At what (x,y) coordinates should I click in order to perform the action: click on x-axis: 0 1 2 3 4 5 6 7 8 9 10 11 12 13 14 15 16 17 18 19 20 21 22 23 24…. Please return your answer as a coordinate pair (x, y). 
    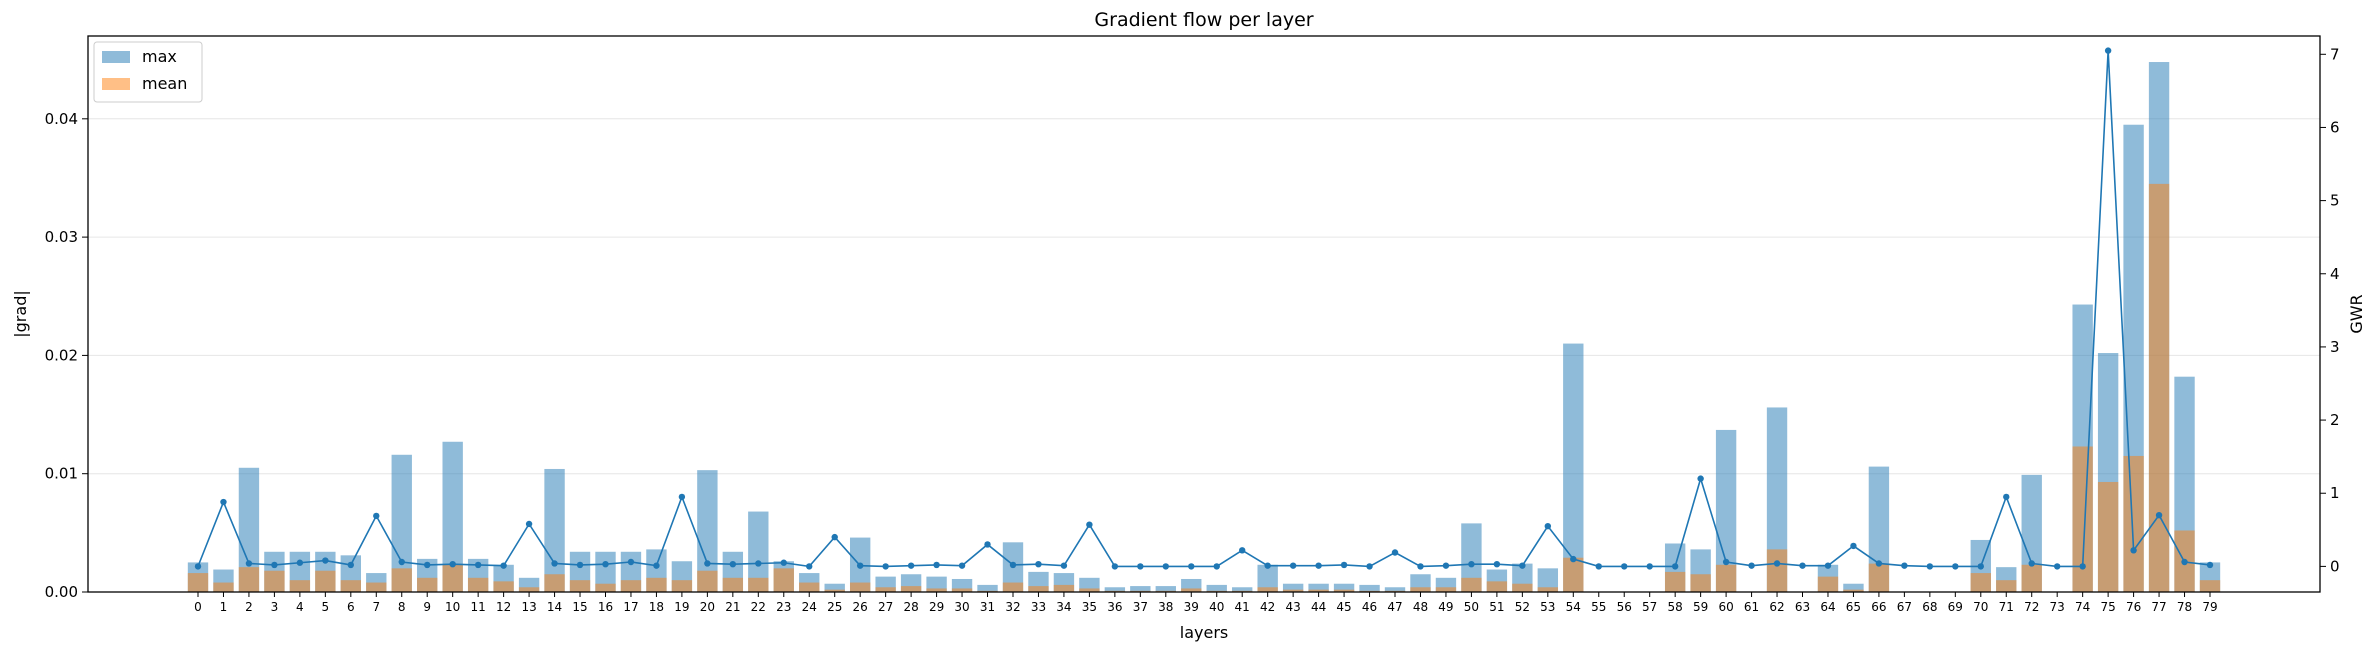
    Looking at the image, I should click on (1206, 603).